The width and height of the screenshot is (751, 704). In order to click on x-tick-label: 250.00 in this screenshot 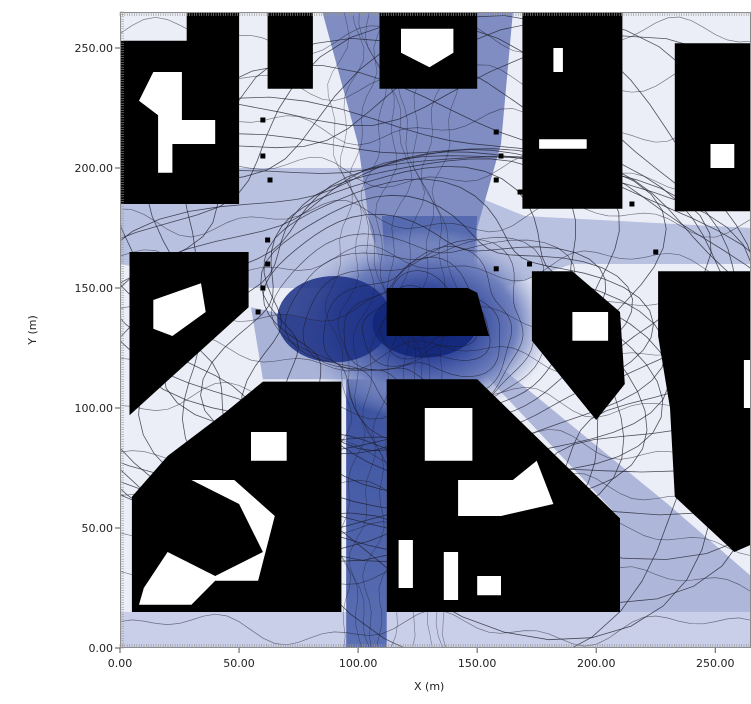, I will do `click(715, 663)`.